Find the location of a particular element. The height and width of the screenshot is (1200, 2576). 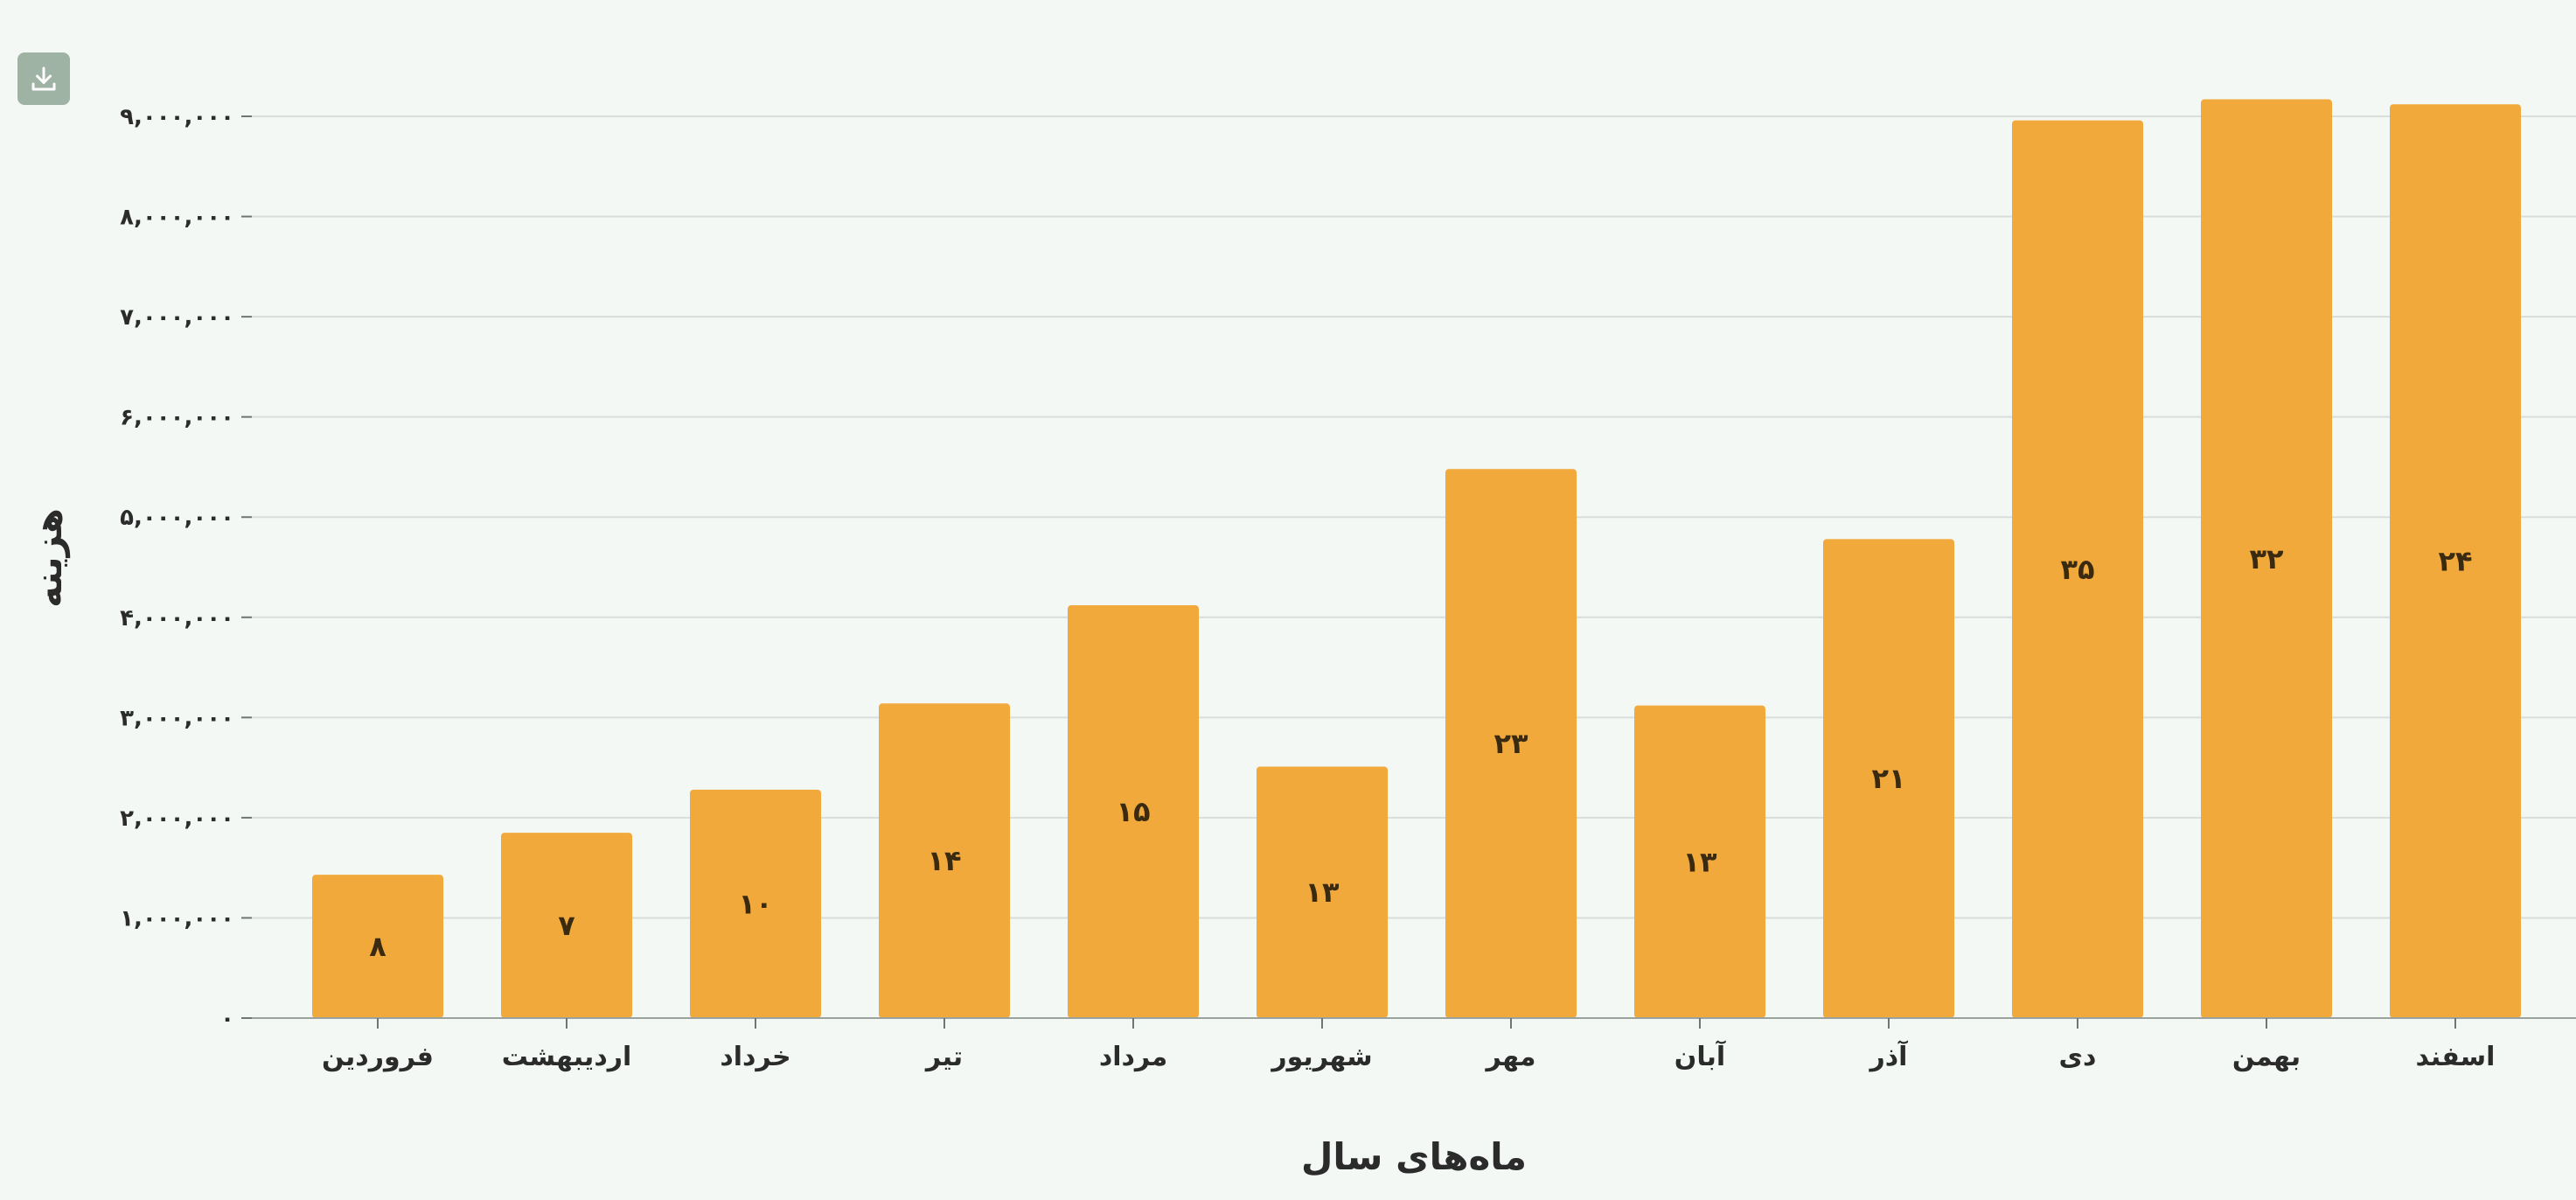

x-tick-label: فروردین is located at coordinates (378, 1057).